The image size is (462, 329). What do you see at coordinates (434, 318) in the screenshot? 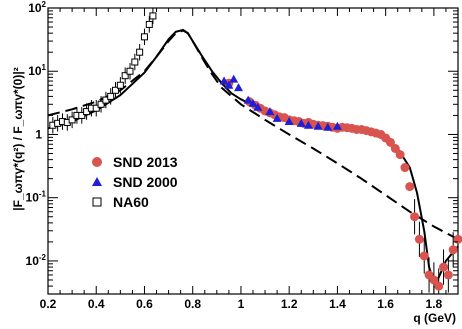
I see `x-axis-label: q (GeV)` at bounding box center [434, 318].